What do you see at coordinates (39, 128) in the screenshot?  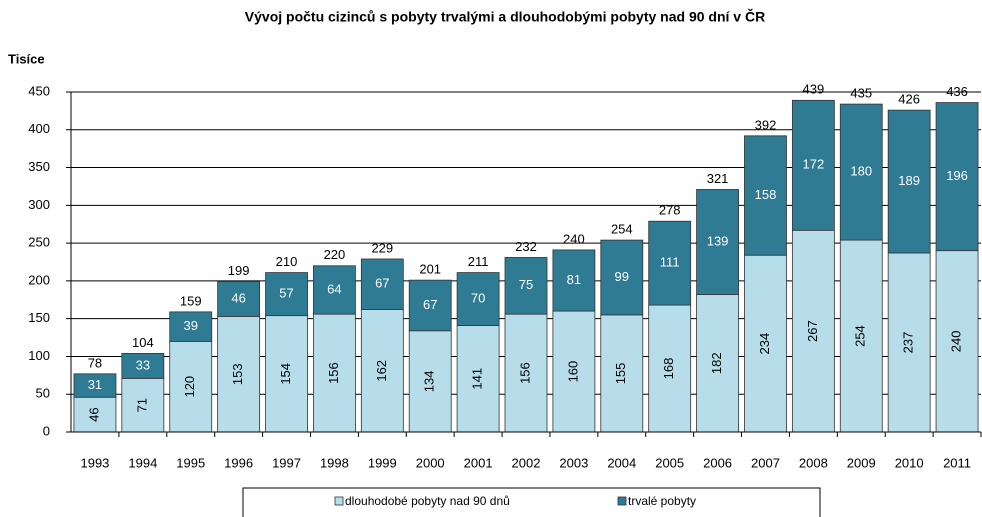 I see `y-tick-label: 400` at bounding box center [39, 128].